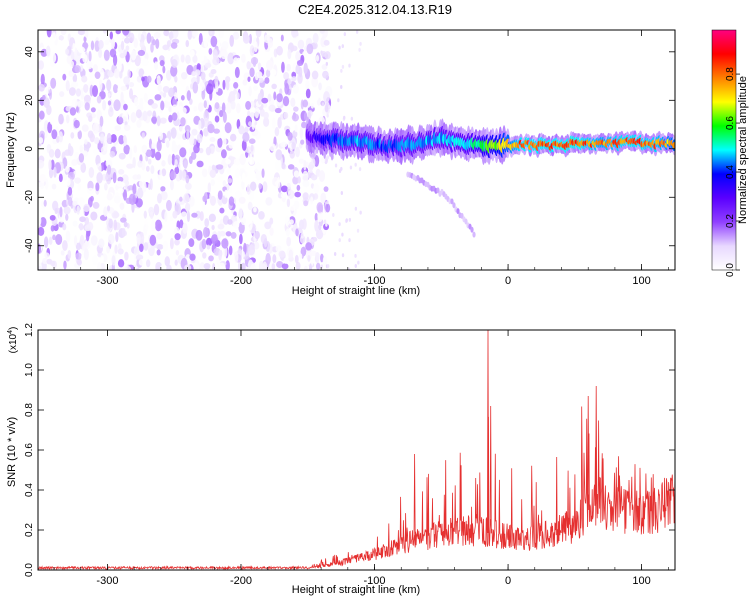 The image size is (750, 600). I want to click on y-tick-label: 1.0, so click(29, 370).